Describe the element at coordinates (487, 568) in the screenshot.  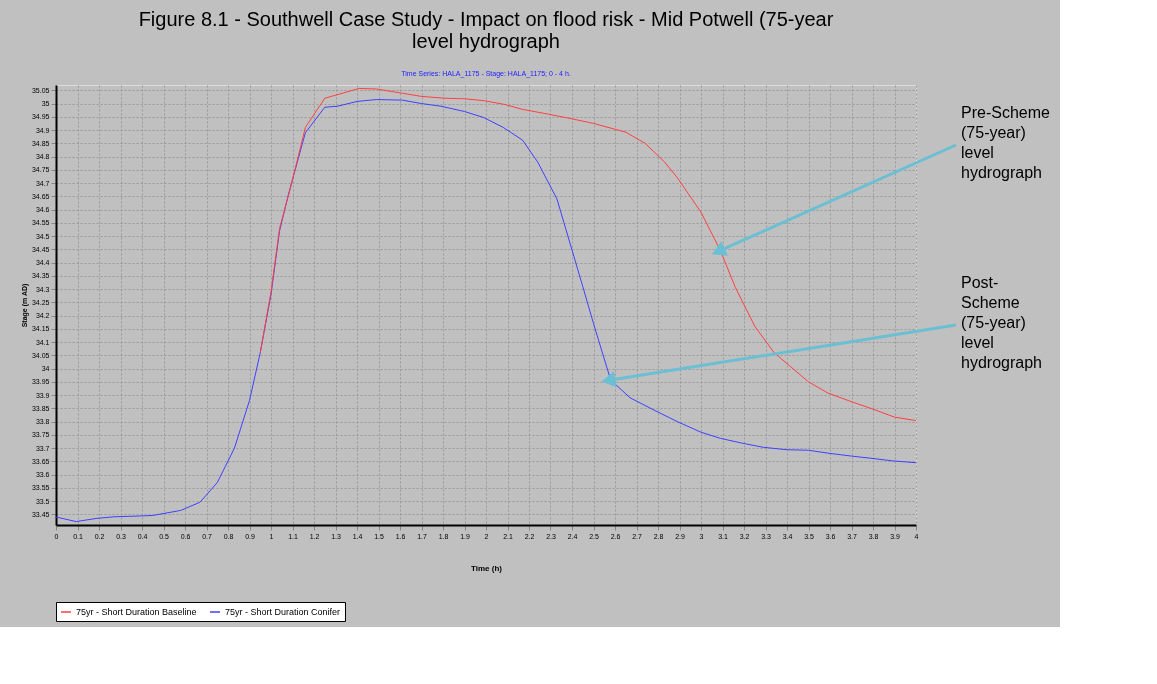
I see `x-axis-title: Time (h)` at that location.